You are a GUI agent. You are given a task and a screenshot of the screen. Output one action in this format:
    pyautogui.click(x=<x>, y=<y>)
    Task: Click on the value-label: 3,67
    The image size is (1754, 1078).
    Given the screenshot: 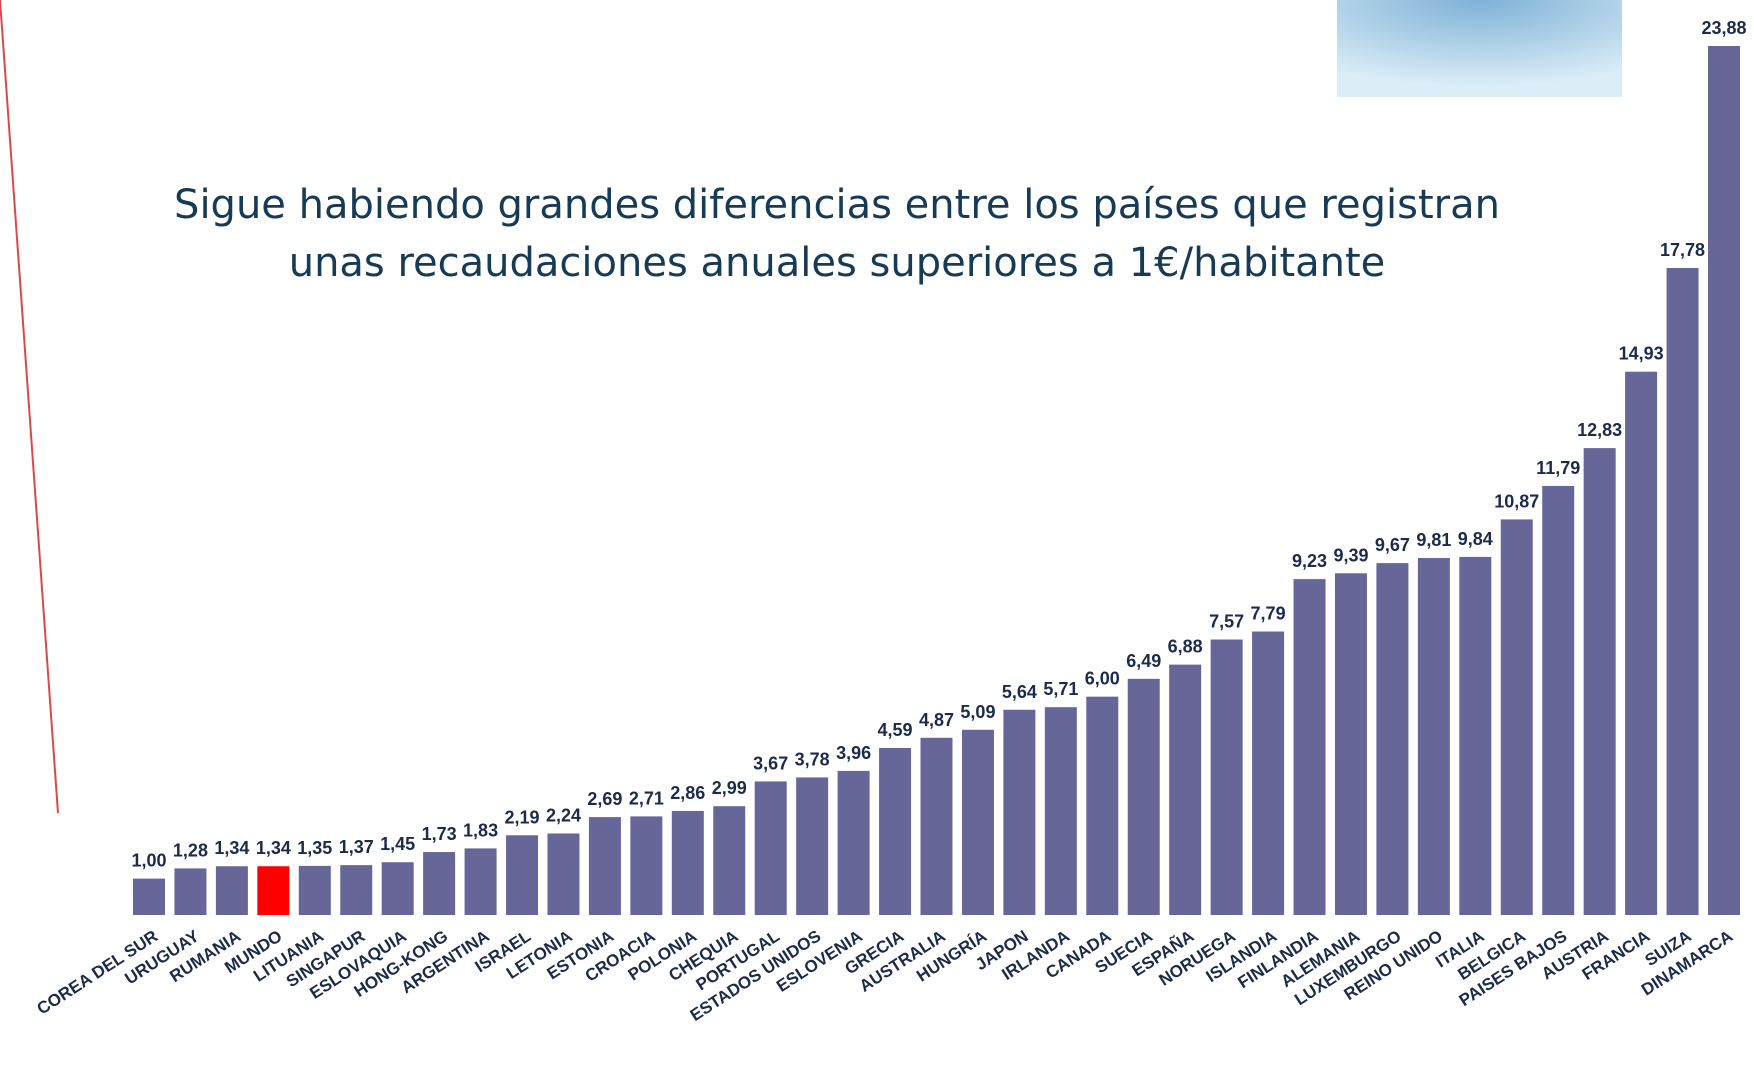 What is the action you would take?
    pyautogui.click(x=770, y=763)
    